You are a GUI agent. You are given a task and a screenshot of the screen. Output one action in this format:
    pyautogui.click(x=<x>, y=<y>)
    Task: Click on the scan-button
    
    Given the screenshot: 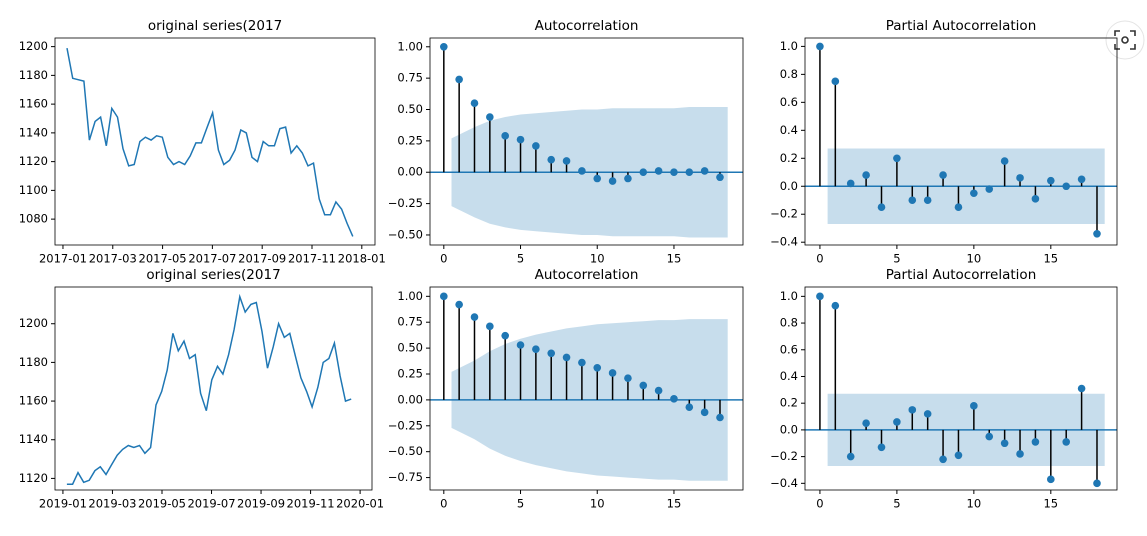 What is the action you would take?
    pyautogui.click(x=1125, y=40)
    